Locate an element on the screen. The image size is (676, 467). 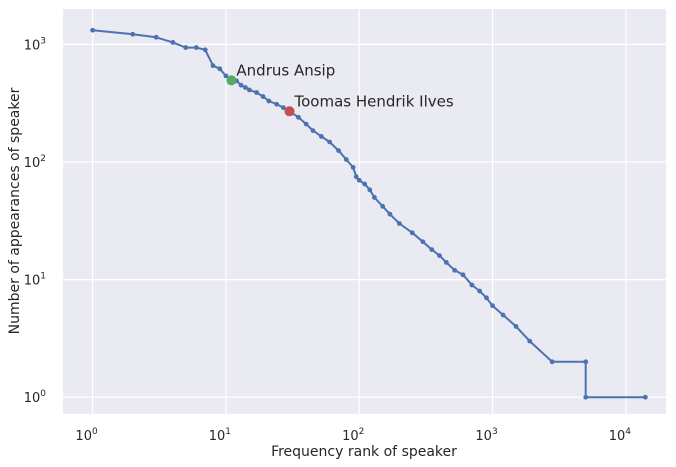
x-tick-label: 10¹ is located at coordinates (220, 435).